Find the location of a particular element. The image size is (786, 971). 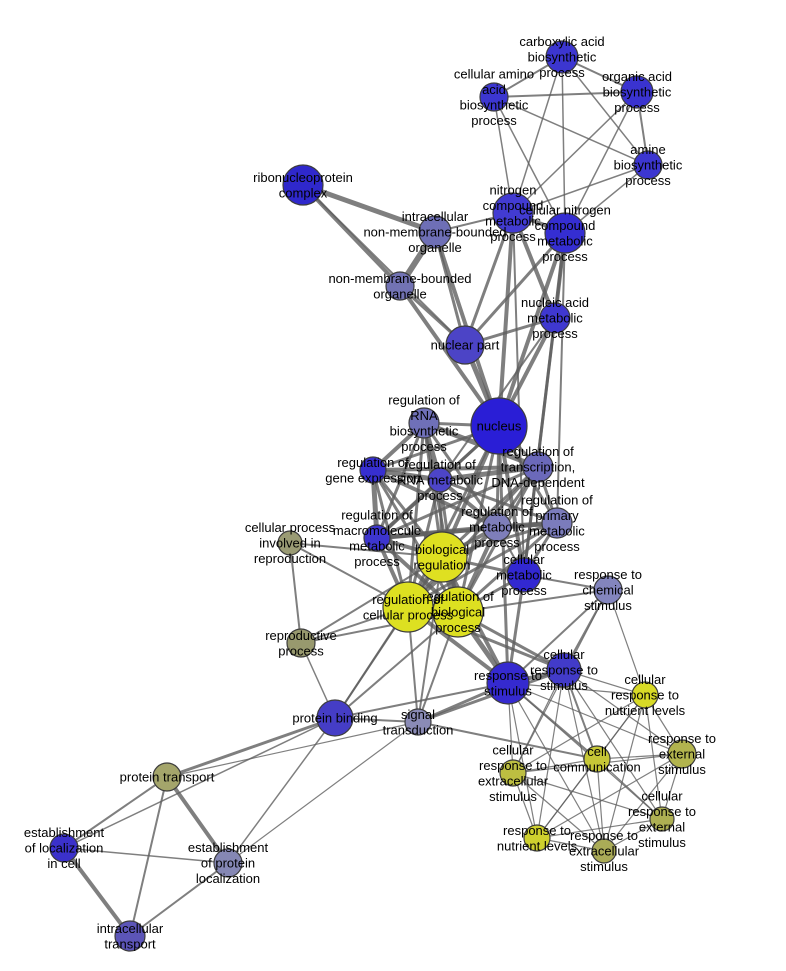

node-label-cellular-response-stimulus: cellular response to stimulus is located at coordinates (564, 670).